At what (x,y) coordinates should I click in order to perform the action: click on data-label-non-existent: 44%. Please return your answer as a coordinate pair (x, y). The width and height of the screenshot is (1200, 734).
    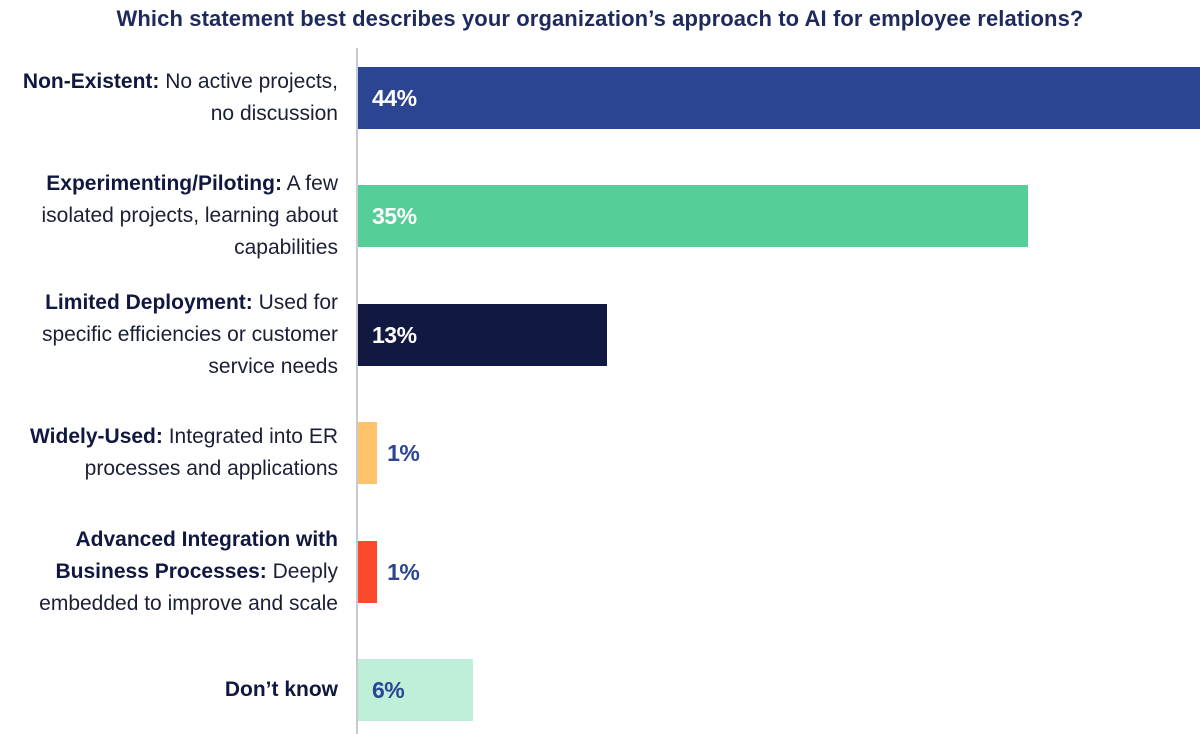
    Looking at the image, I should click on (394, 98).